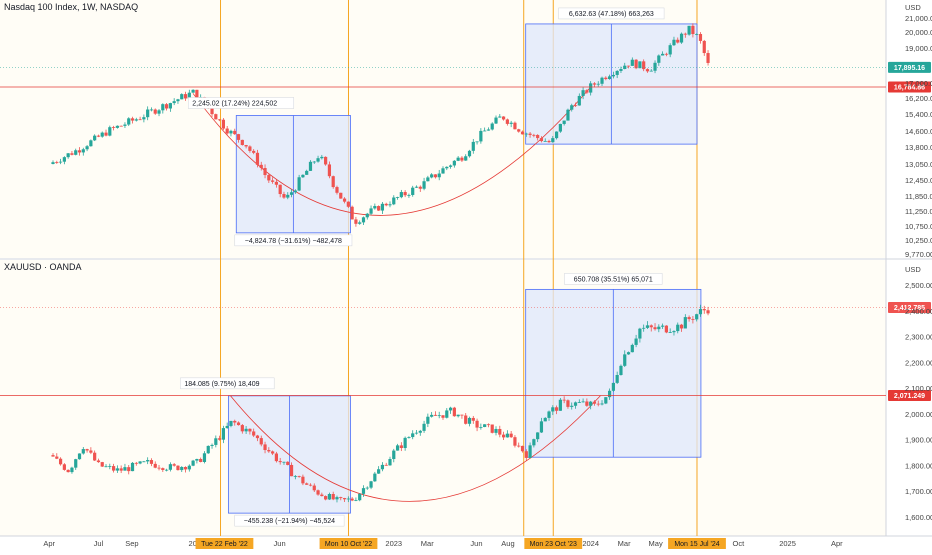 This screenshot has height=555, width=932. Describe the element at coordinates (918, 337) in the screenshot. I see `gold-y-tick-label: 2,300.000` at that location.